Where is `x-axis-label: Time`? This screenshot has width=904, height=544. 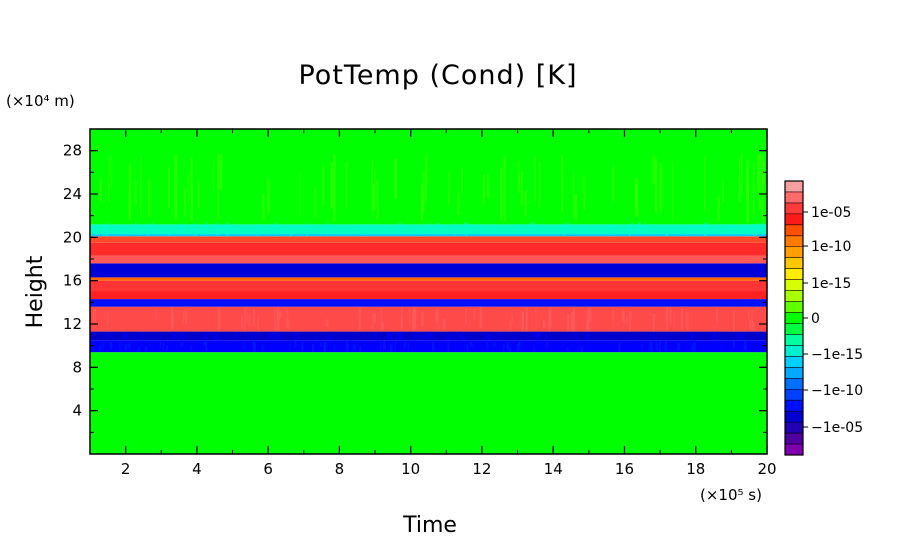
x-axis-label: Time is located at coordinates (429, 525).